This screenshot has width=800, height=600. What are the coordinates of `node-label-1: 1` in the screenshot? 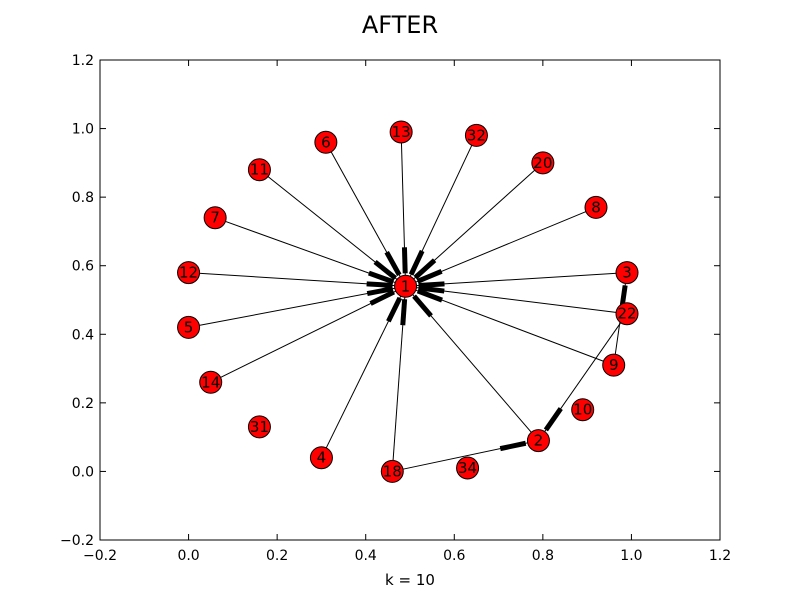 It's located at (406, 286).